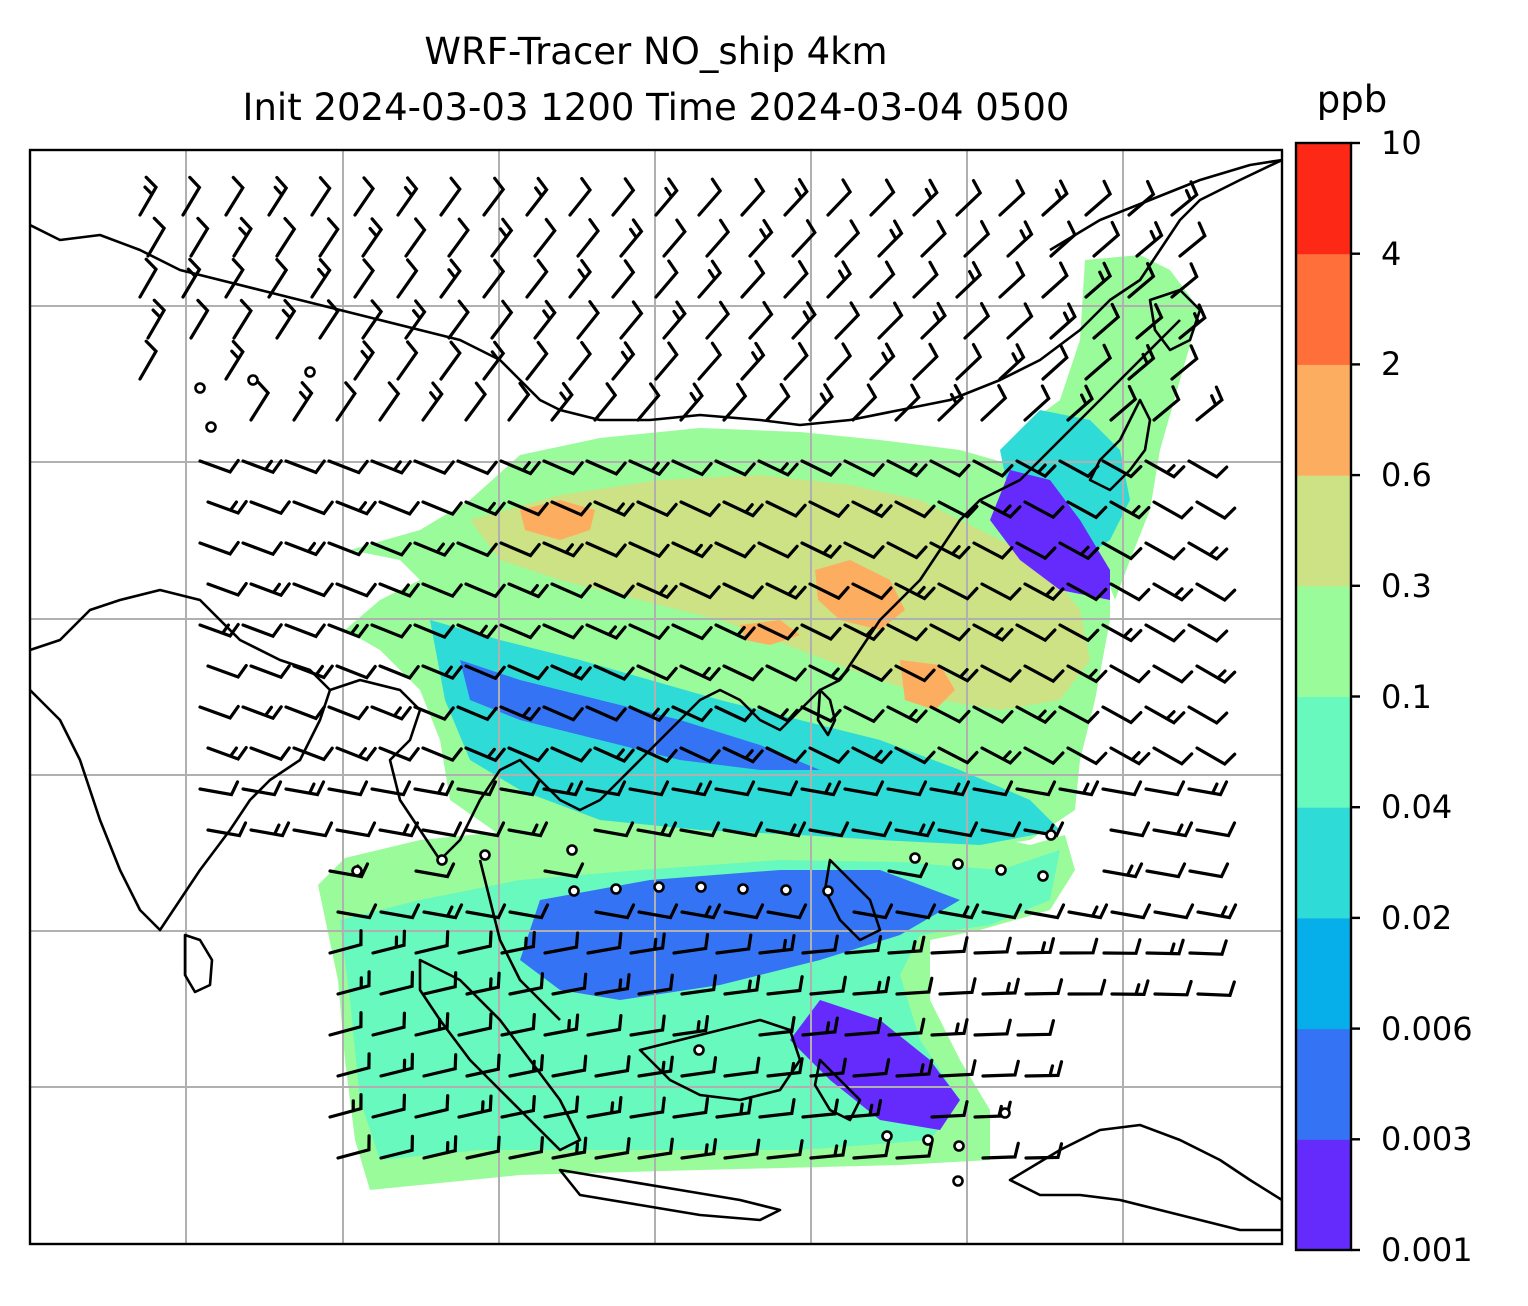  Describe the element at coordinates (701, 887) in the screenshot. I see `calm-marker` at that location.